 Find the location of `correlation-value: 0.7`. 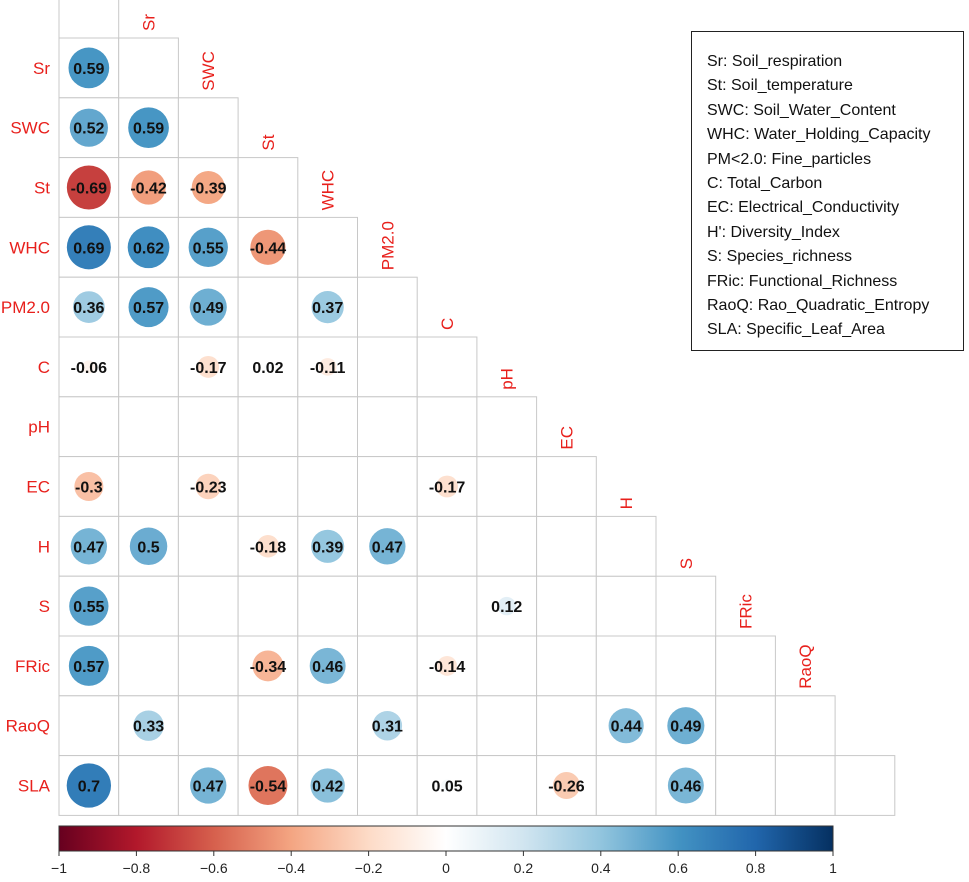

correlation-value: 0.7 is located at coordinates (89, 787).